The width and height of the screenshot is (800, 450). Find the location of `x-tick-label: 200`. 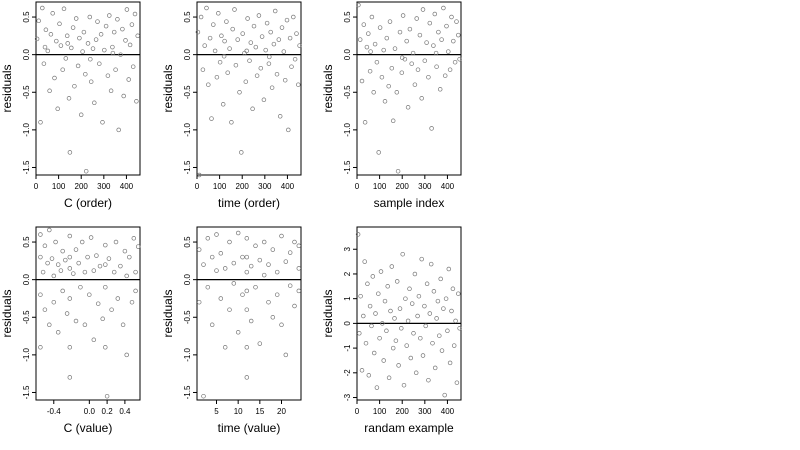

x-tick-label: 200 is located at coordinates (403, 186).